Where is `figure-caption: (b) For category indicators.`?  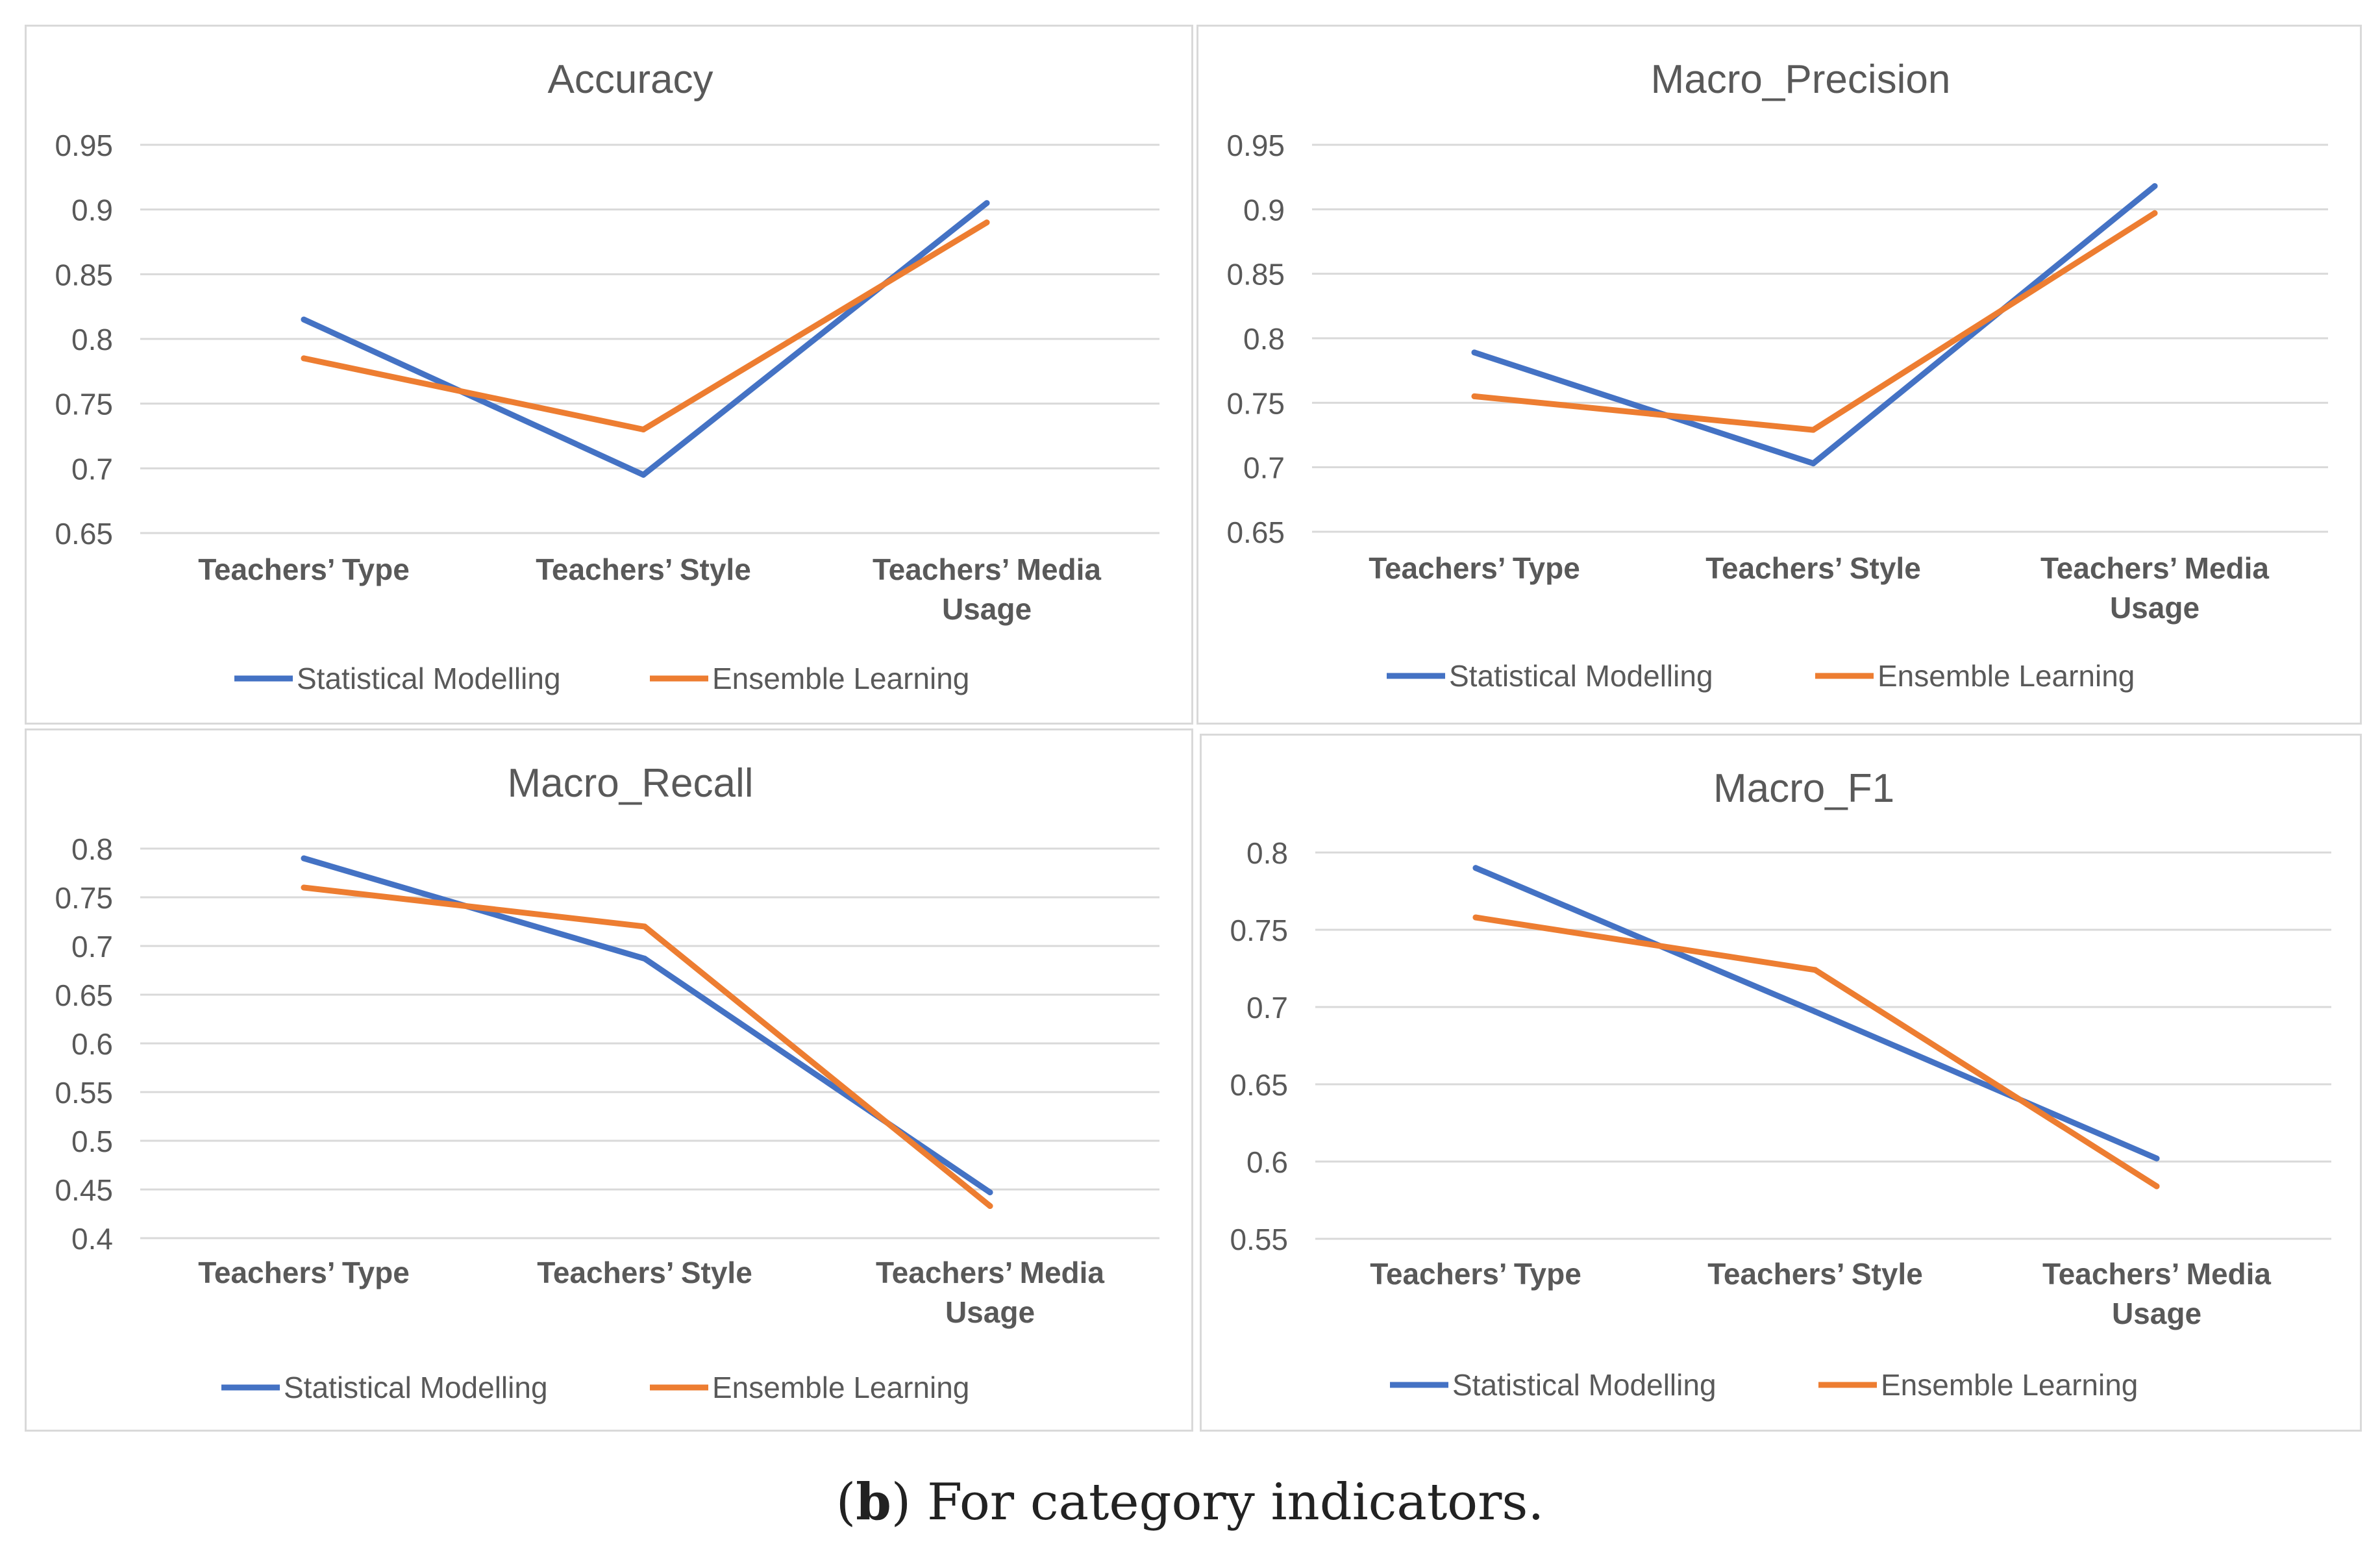
figure-caption: (b) For category indicators. is located at coordinates (1190, 1502).